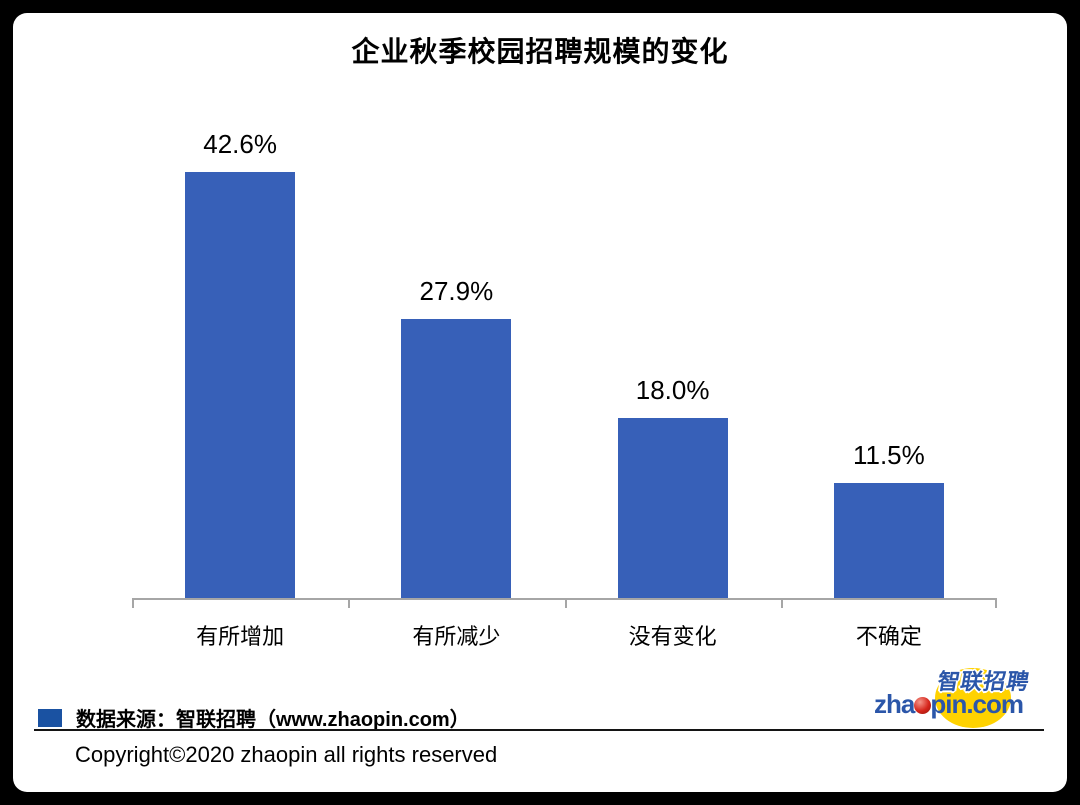 Image resolution: width=1080 pixels, height=805 pixels. I want to click on chart-title: 企业秋季校园招聘规模的变化, so click(540, 51).